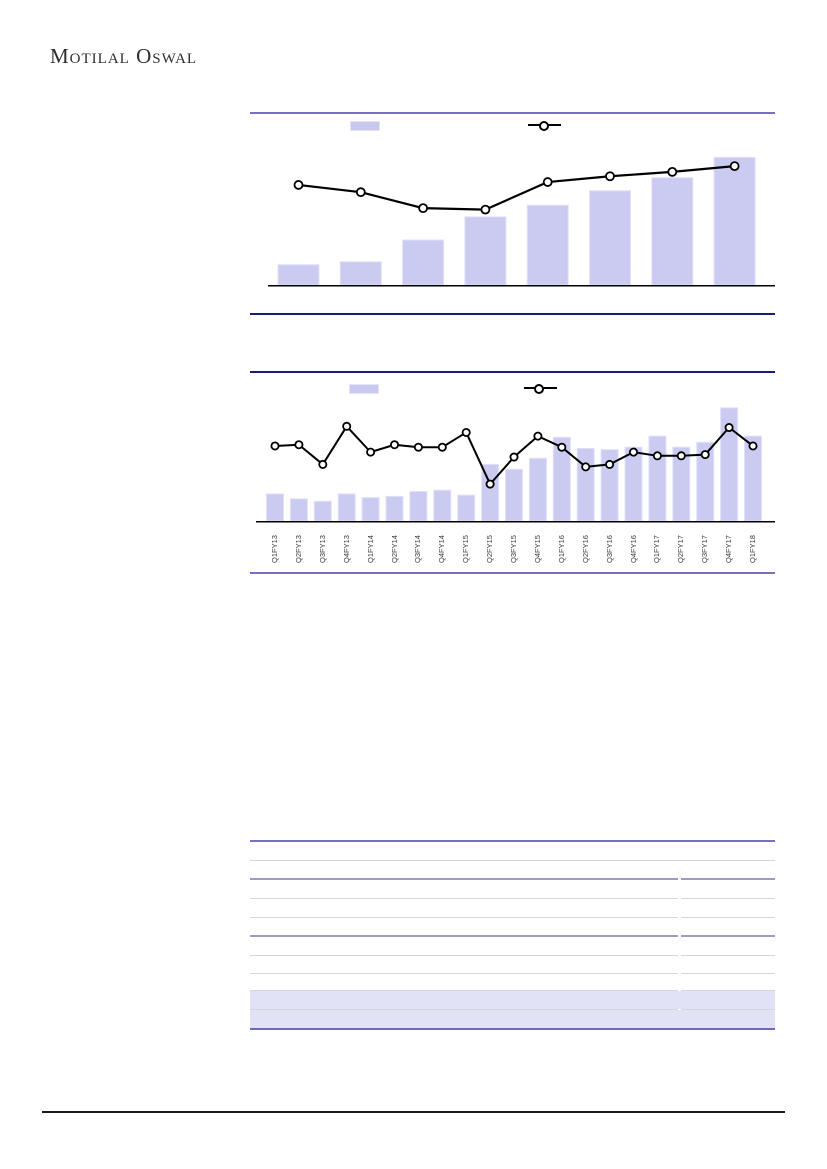 The height and width of the screenshot is (1169, 827). Describe the element at coordinates (752, 549) in the screenshot. I see `x-axis-tick-label: Q1FY18` at that location.